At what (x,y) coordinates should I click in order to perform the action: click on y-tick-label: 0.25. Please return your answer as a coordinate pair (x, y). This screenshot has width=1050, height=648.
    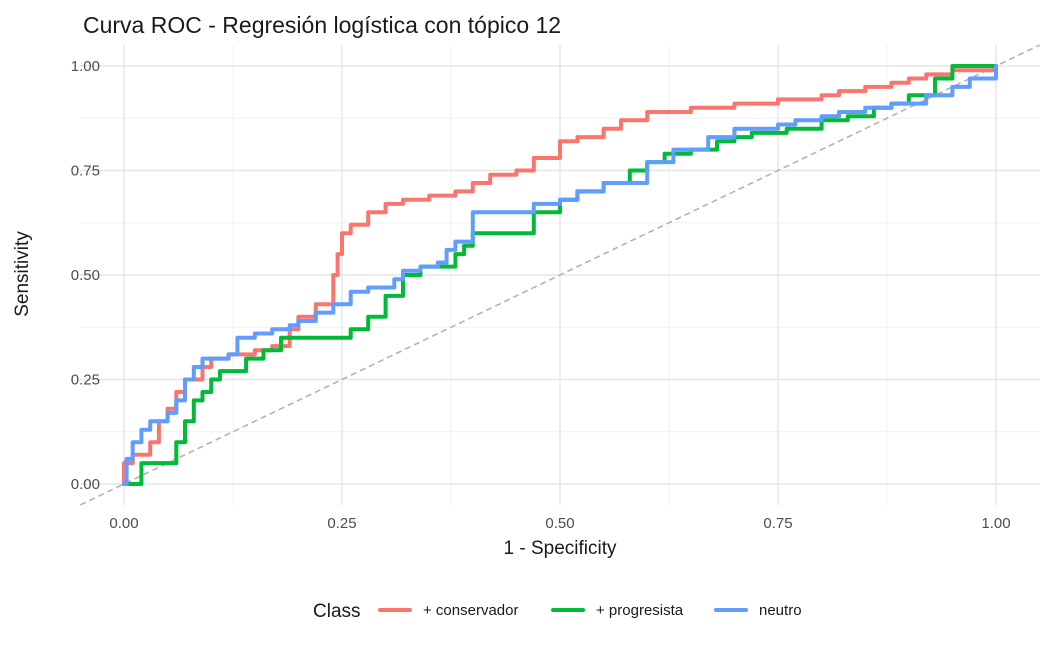
    Looking at the image, I should click on (85, 380).